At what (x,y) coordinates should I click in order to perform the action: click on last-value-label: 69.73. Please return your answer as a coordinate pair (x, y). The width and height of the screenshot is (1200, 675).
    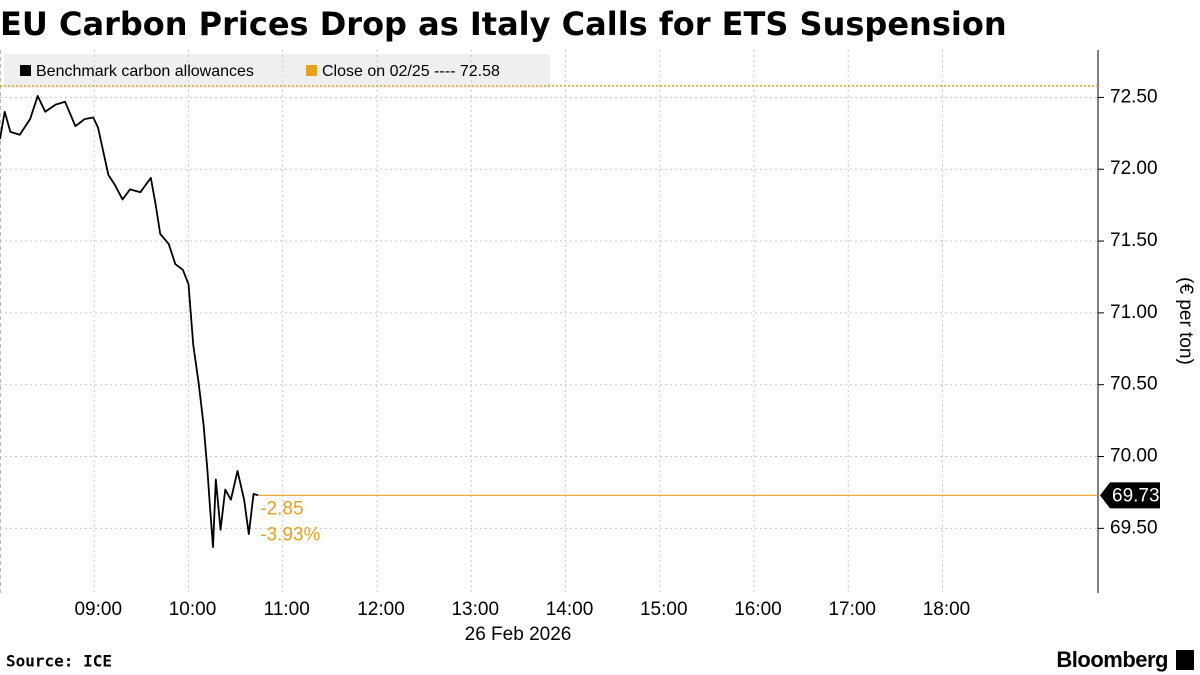
    Looking at the image, I should click on (1136, 495).